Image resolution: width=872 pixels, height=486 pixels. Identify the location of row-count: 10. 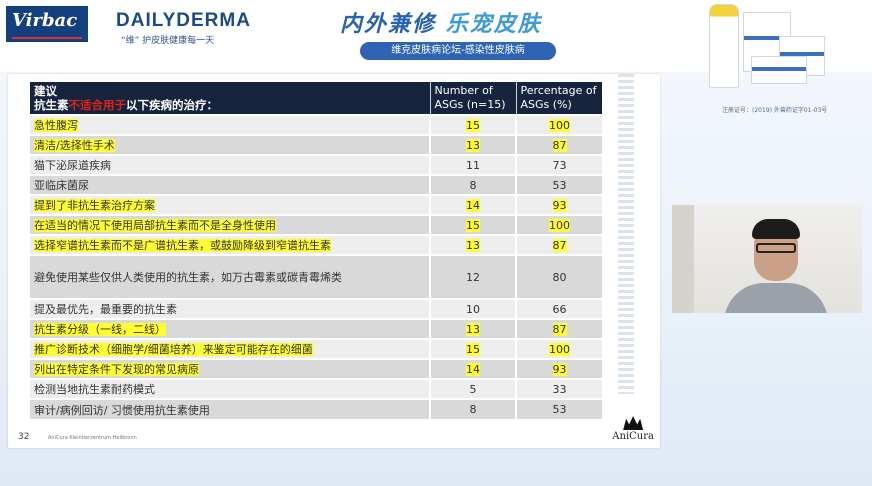
(472, 308).